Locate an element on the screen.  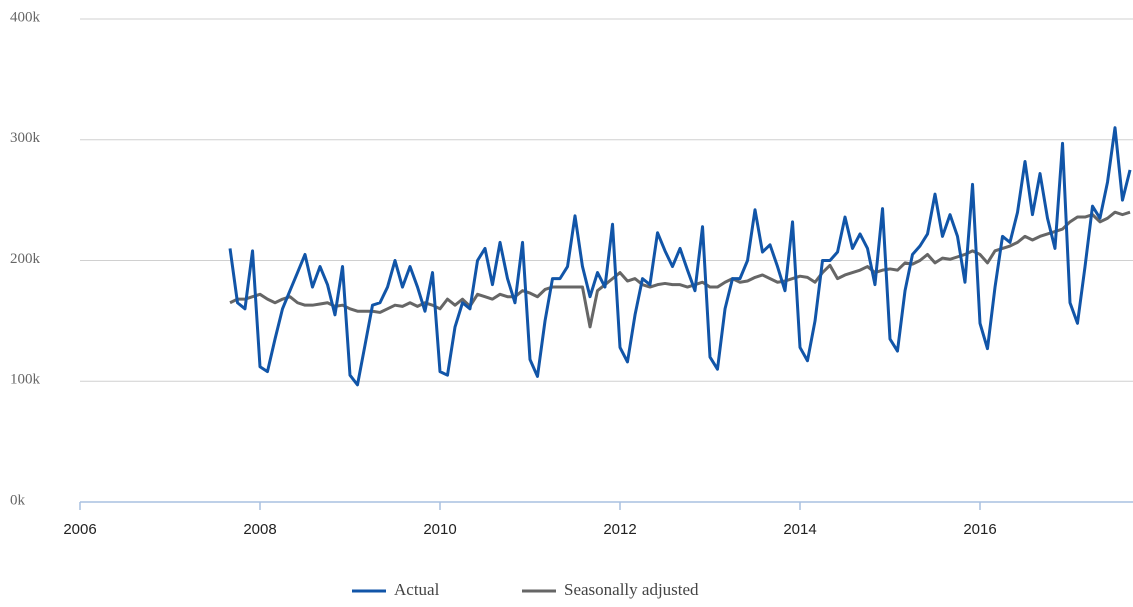
x-tick-label: 2012 is located at coordinates (619, 529).